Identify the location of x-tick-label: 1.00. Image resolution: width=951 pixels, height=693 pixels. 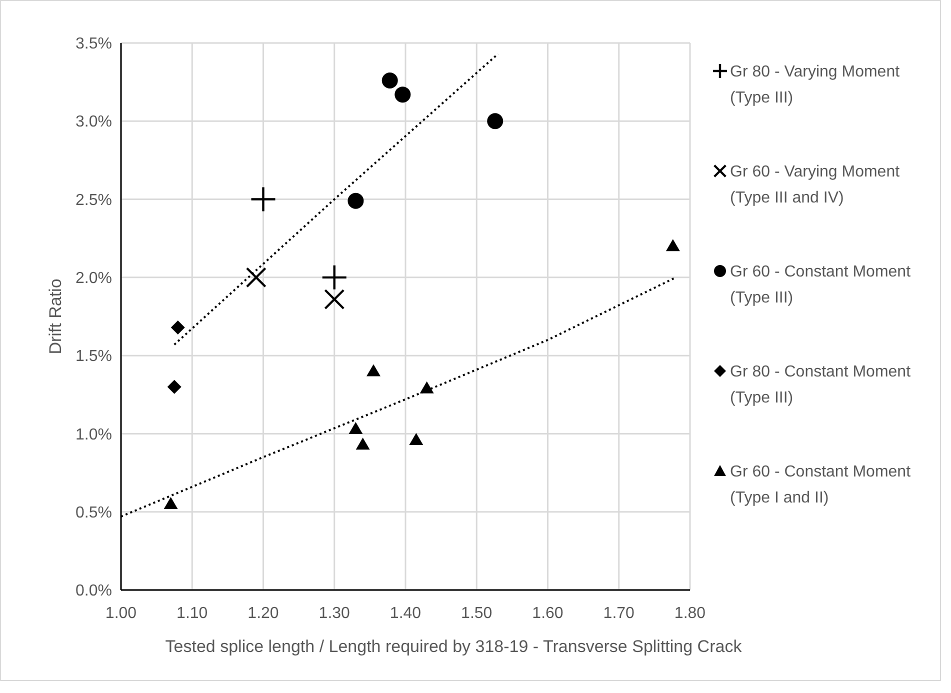
(121, 613).